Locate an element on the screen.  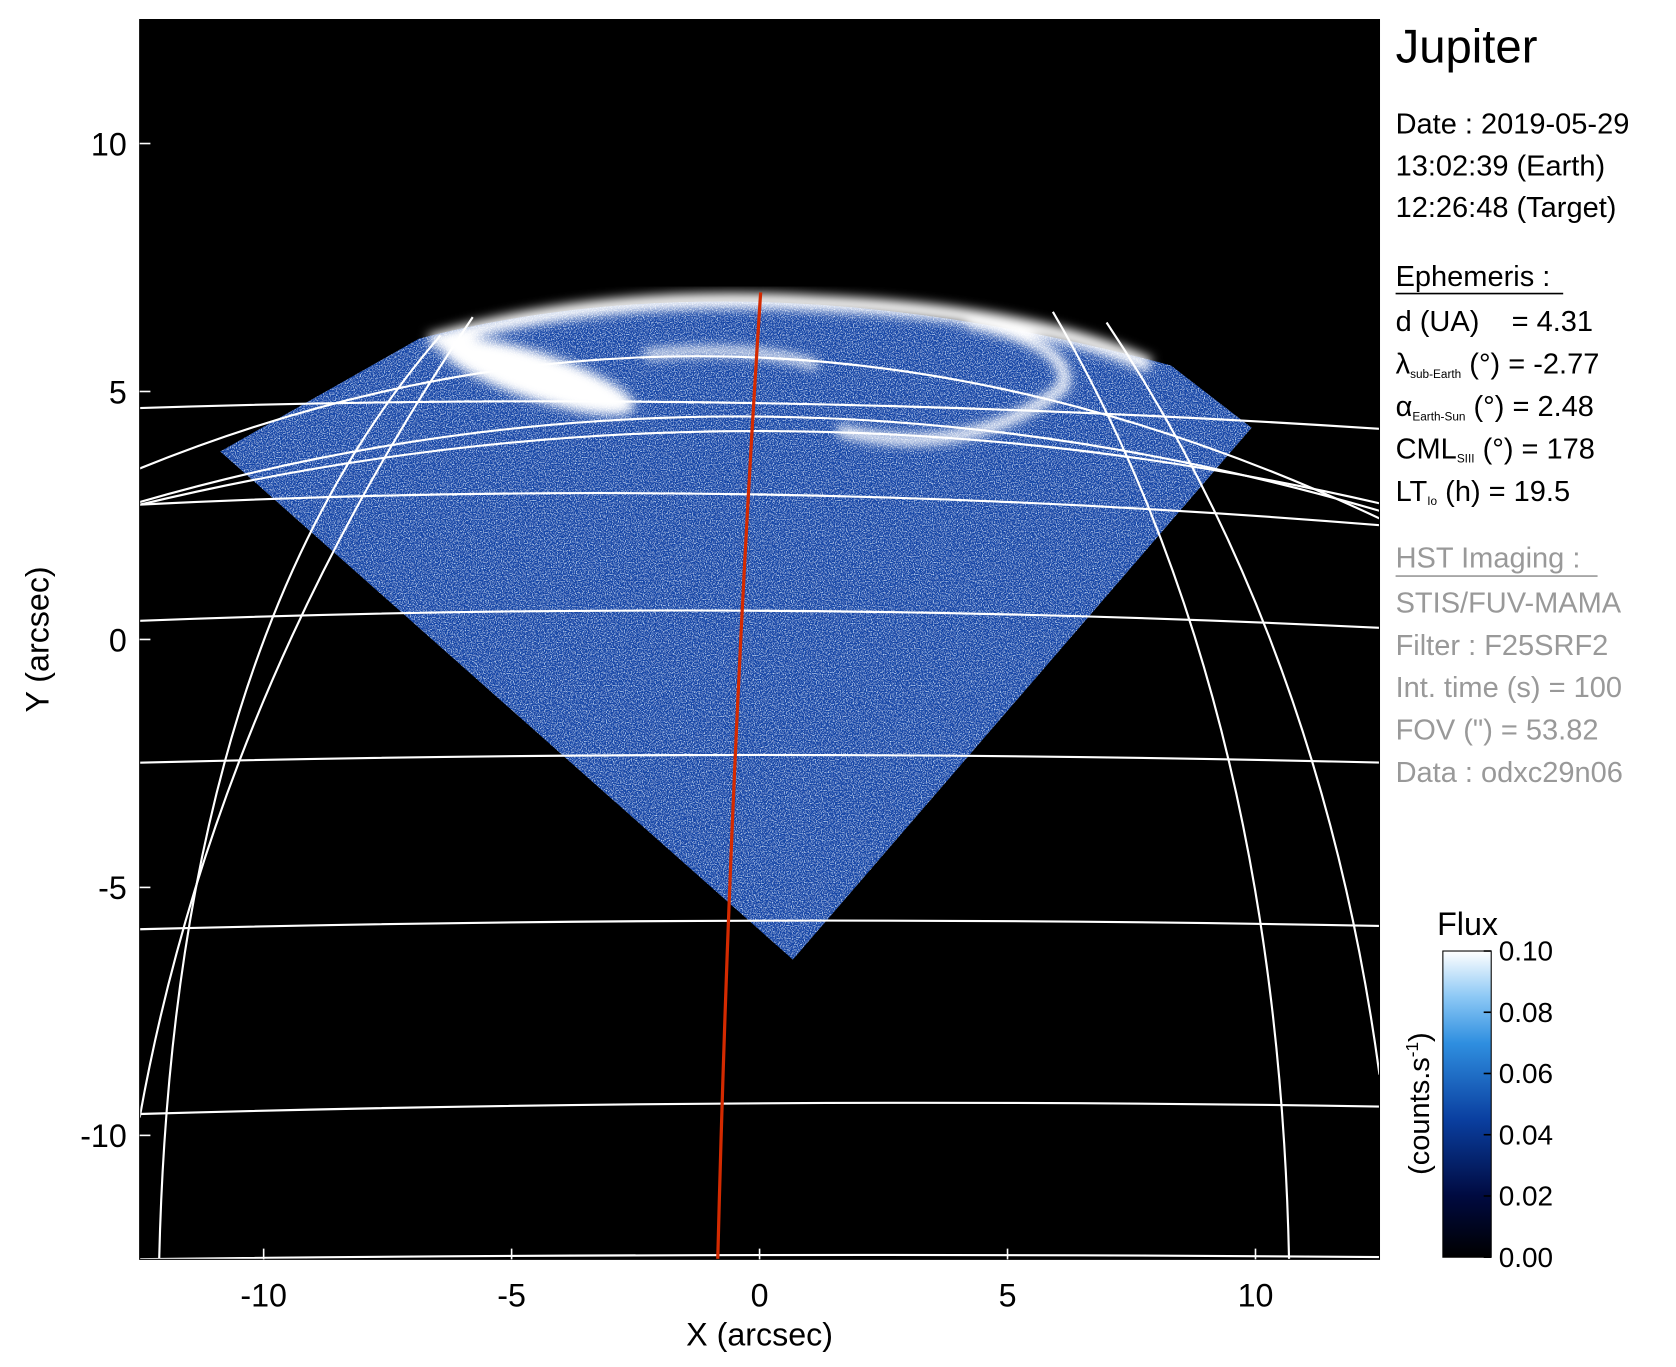
y-tick-label: 5 is located at coordinates (118, 392).